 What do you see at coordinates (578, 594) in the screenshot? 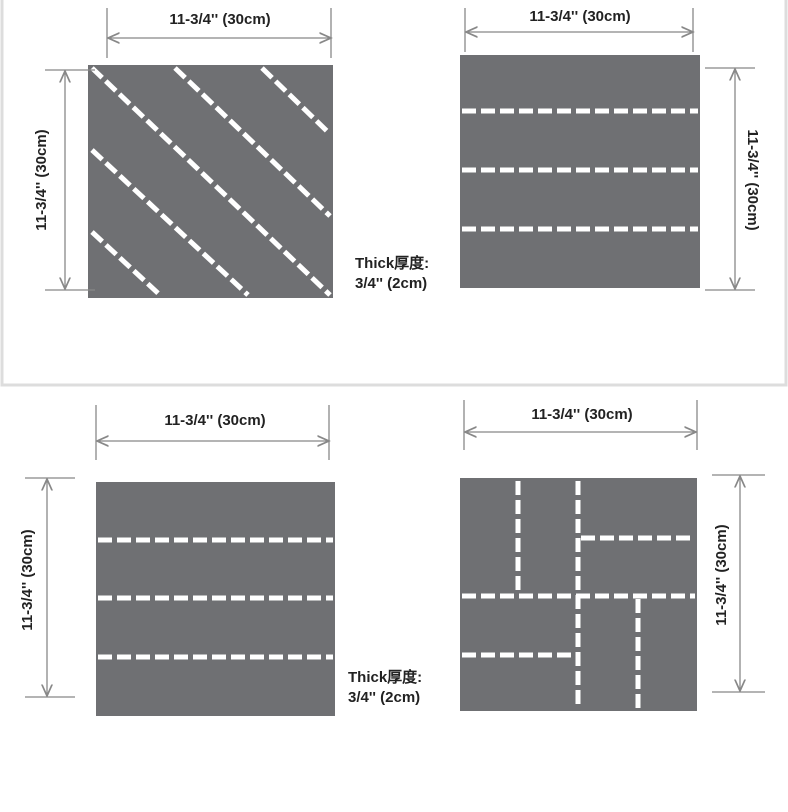
I see `tile-parquet` at bounding box center [578, 594].